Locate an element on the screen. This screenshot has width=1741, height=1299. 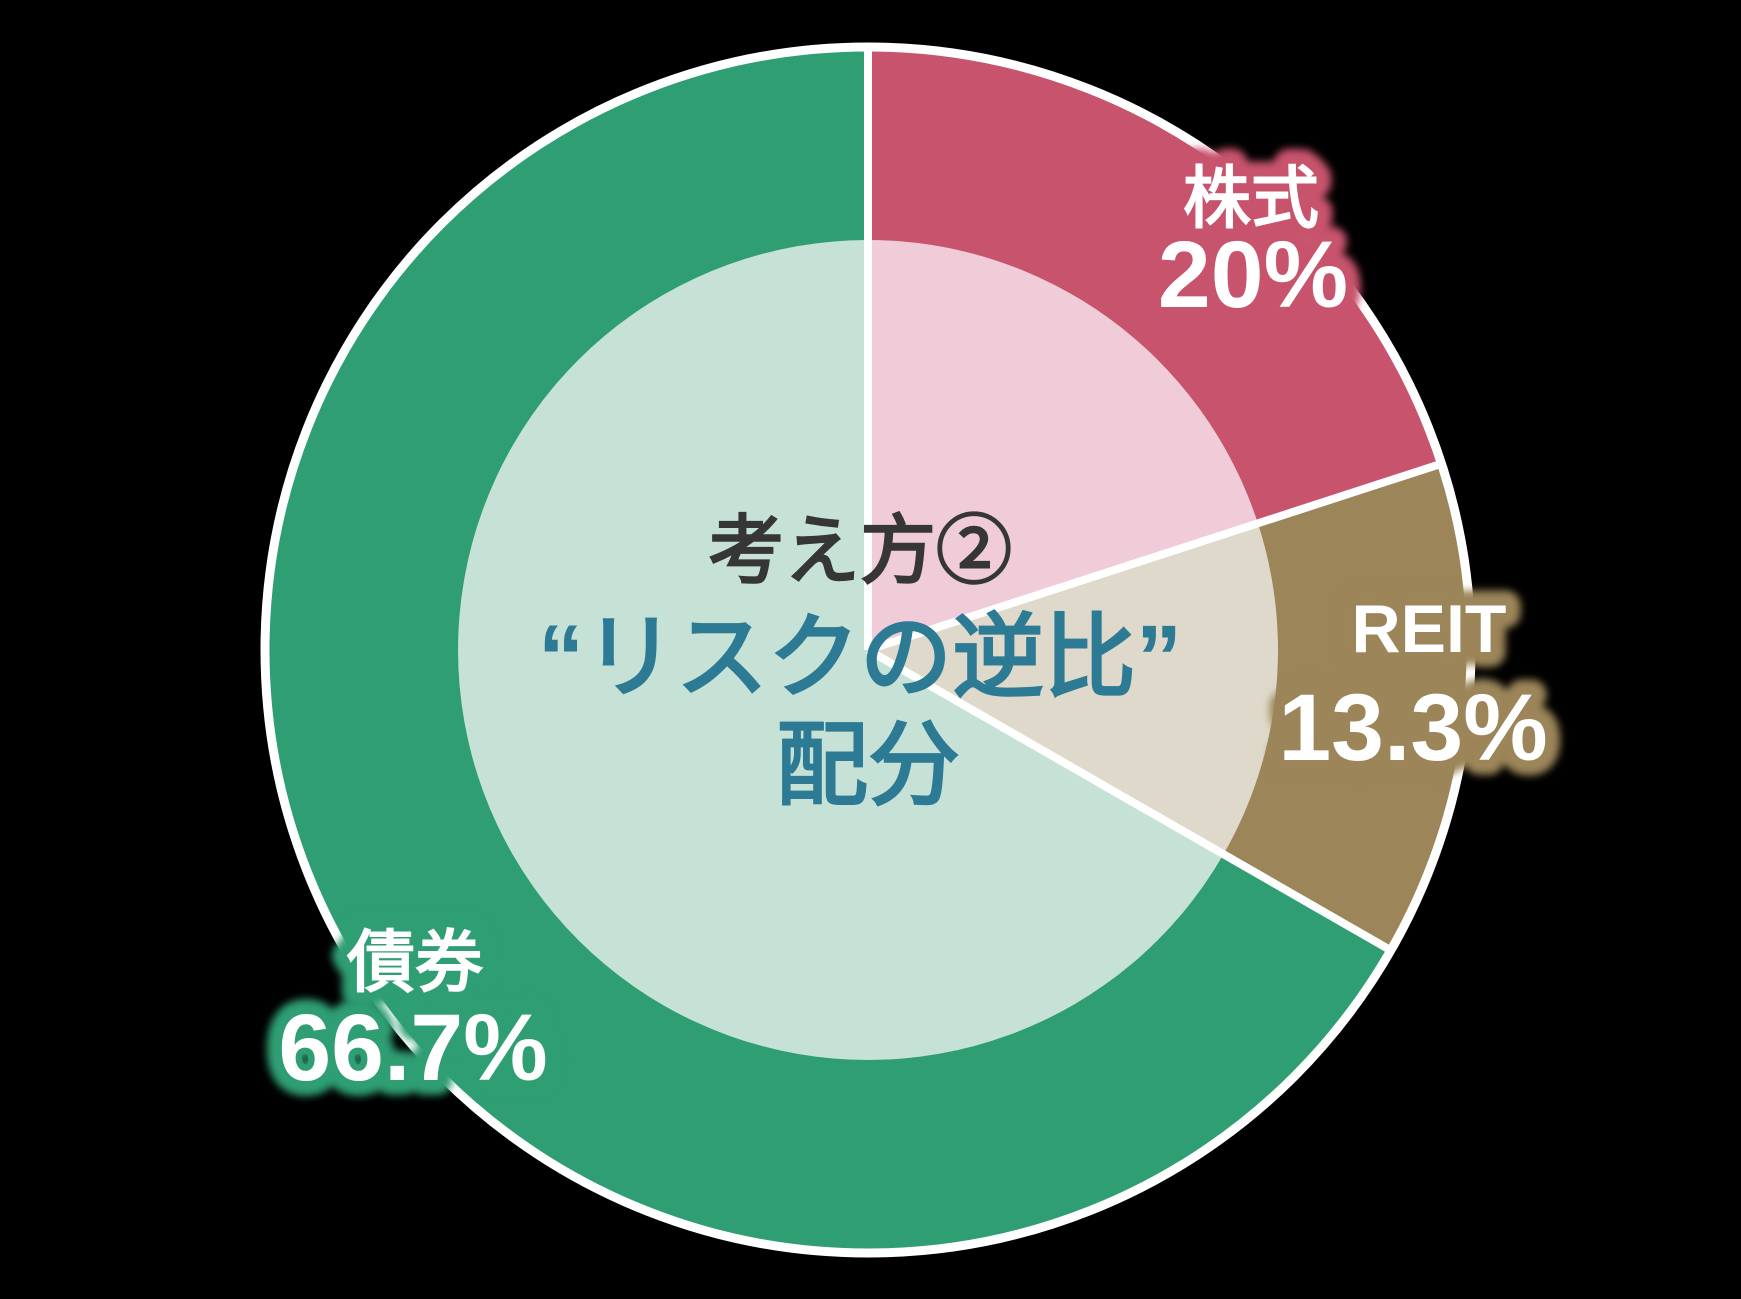
segment-label-reit-value: 13.3% is located at coordinates (1412, 728).